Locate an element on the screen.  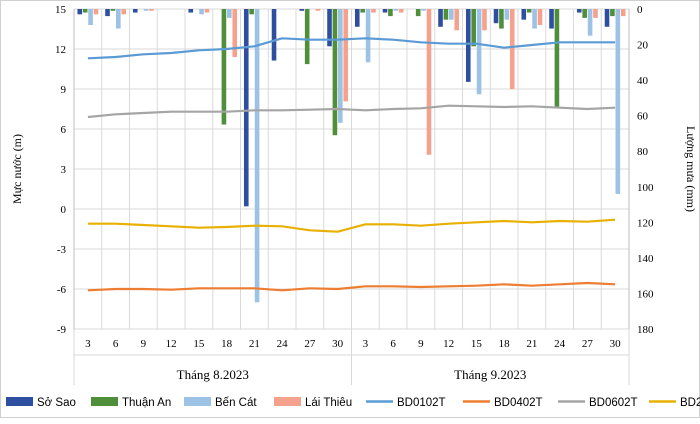
y-axis-left-label: Mực nước (m) is located at coordinates (17, 169).